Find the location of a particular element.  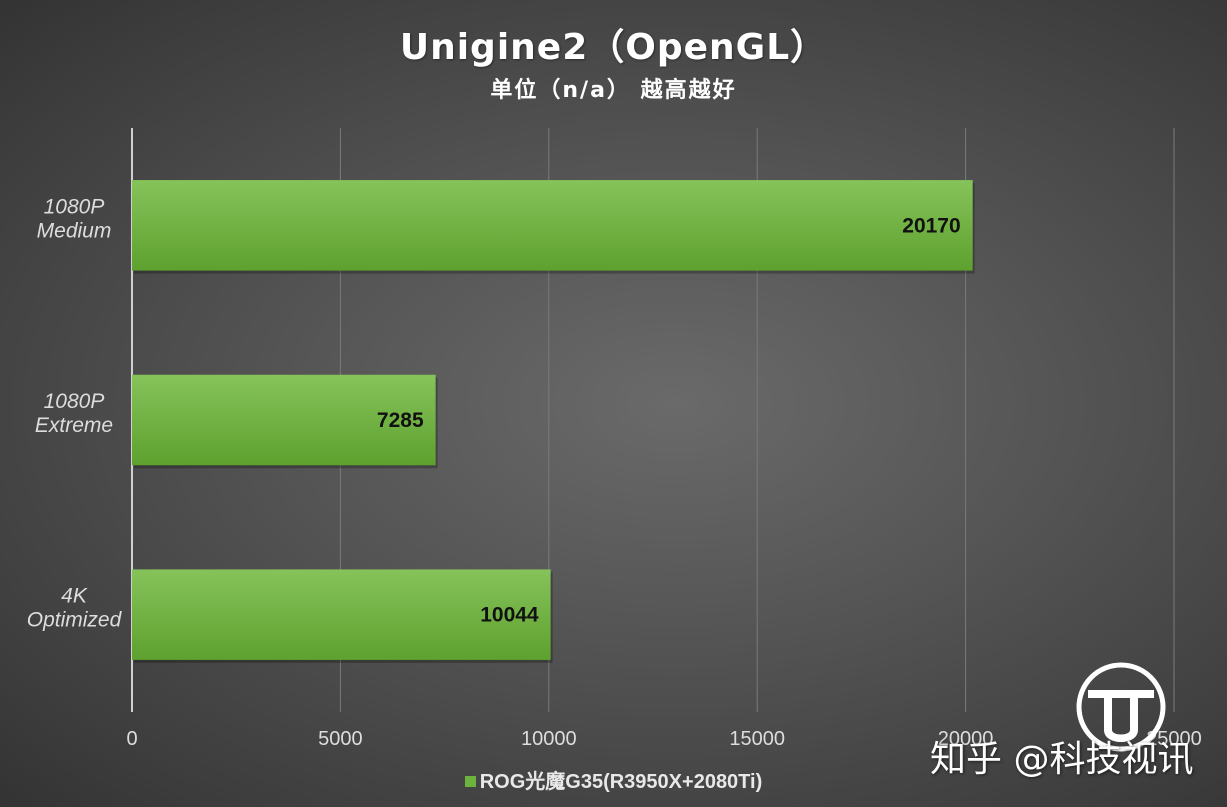

chart-subtitle: 单位（n/a） 越高越好 is located at coordinates (613, 90).